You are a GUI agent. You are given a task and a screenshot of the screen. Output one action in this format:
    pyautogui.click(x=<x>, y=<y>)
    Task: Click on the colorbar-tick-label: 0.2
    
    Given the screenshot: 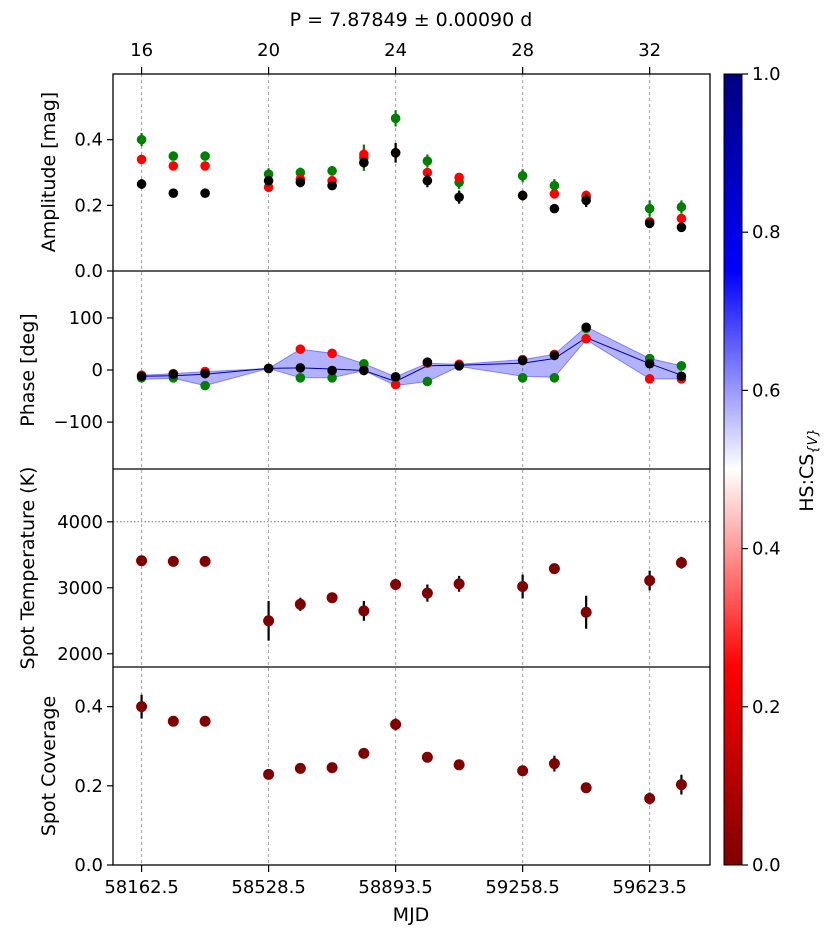 What is the action you would take?
    pyautogui.click(x=766, y=707)
    